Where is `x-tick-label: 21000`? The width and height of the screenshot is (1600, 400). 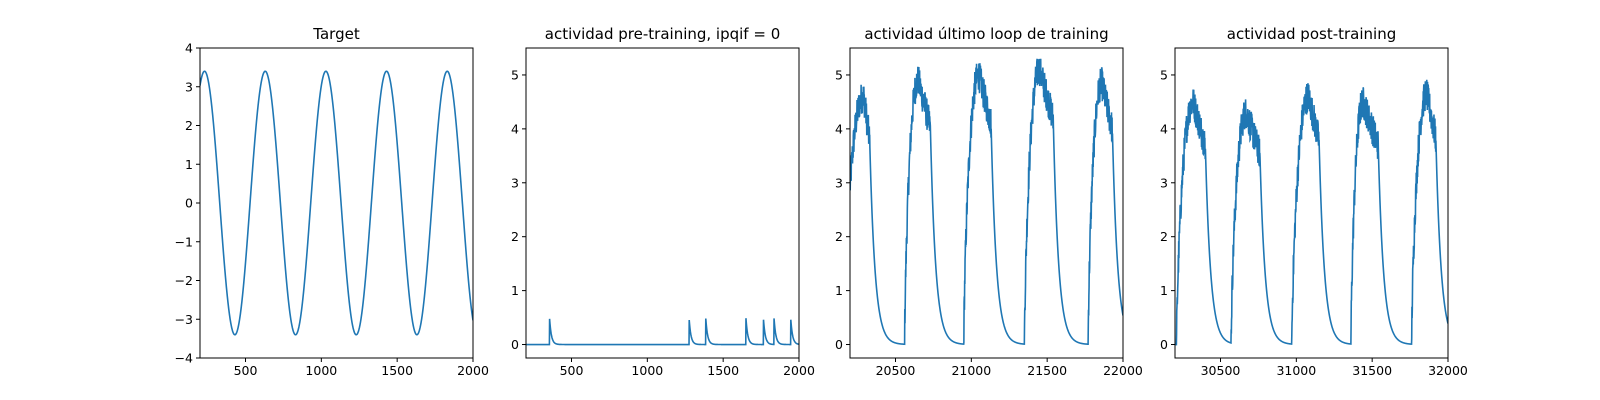
x-tick-label: 21000 is located at coordinates (971, 370).